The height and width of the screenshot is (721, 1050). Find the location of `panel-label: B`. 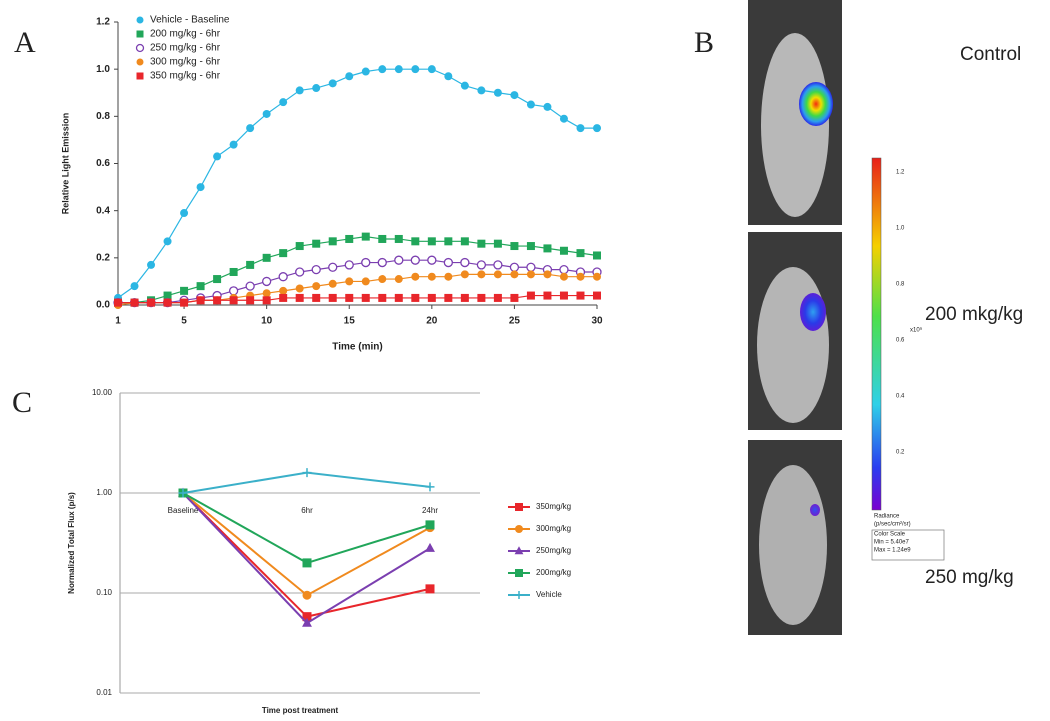

panel-label: B is located at coordinates (704, 42).